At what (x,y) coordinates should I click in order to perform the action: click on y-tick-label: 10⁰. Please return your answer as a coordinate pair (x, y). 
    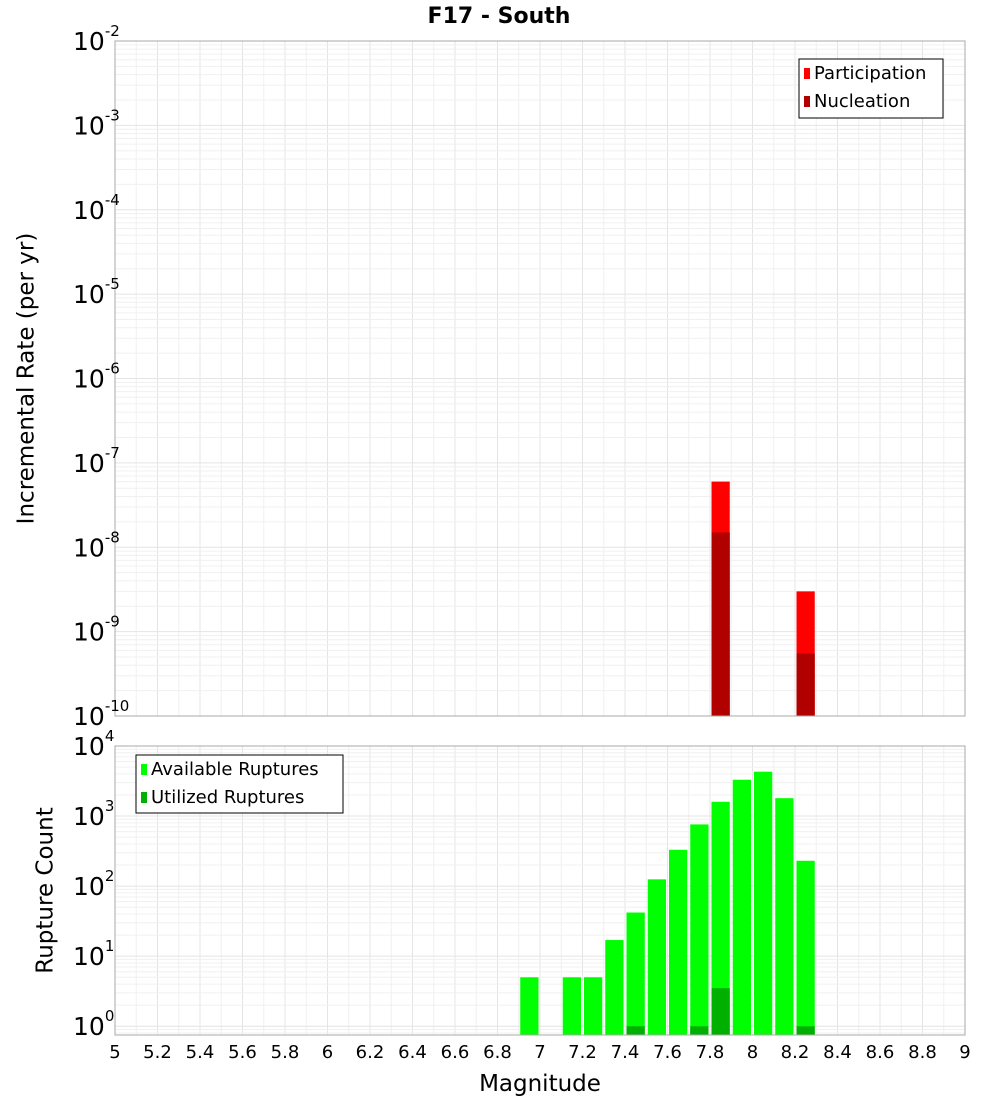
    Looking at the image, I should click on (93, 1024).